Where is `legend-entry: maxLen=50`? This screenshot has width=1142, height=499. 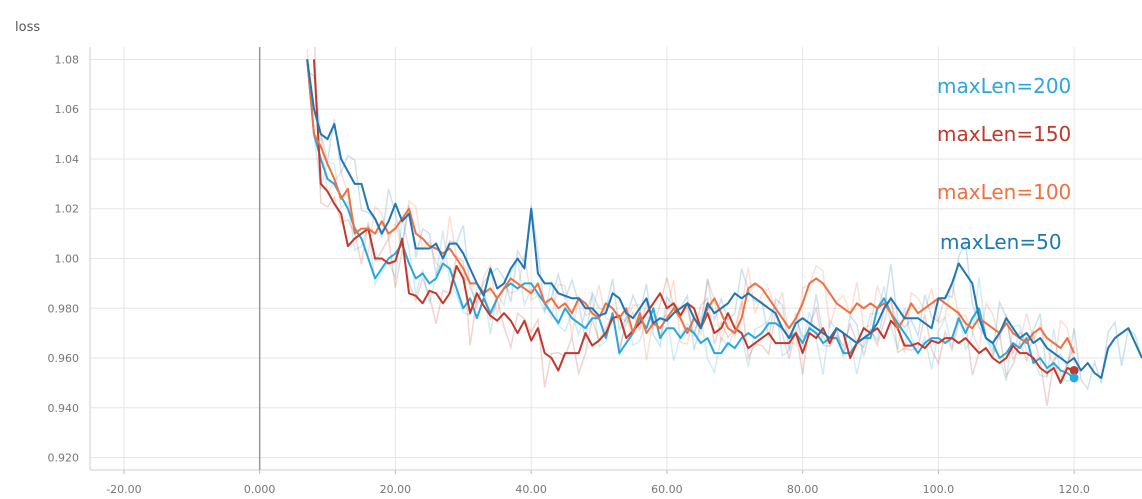 legend-entry: maxLen=50 is located at coordinates (1001, 242).